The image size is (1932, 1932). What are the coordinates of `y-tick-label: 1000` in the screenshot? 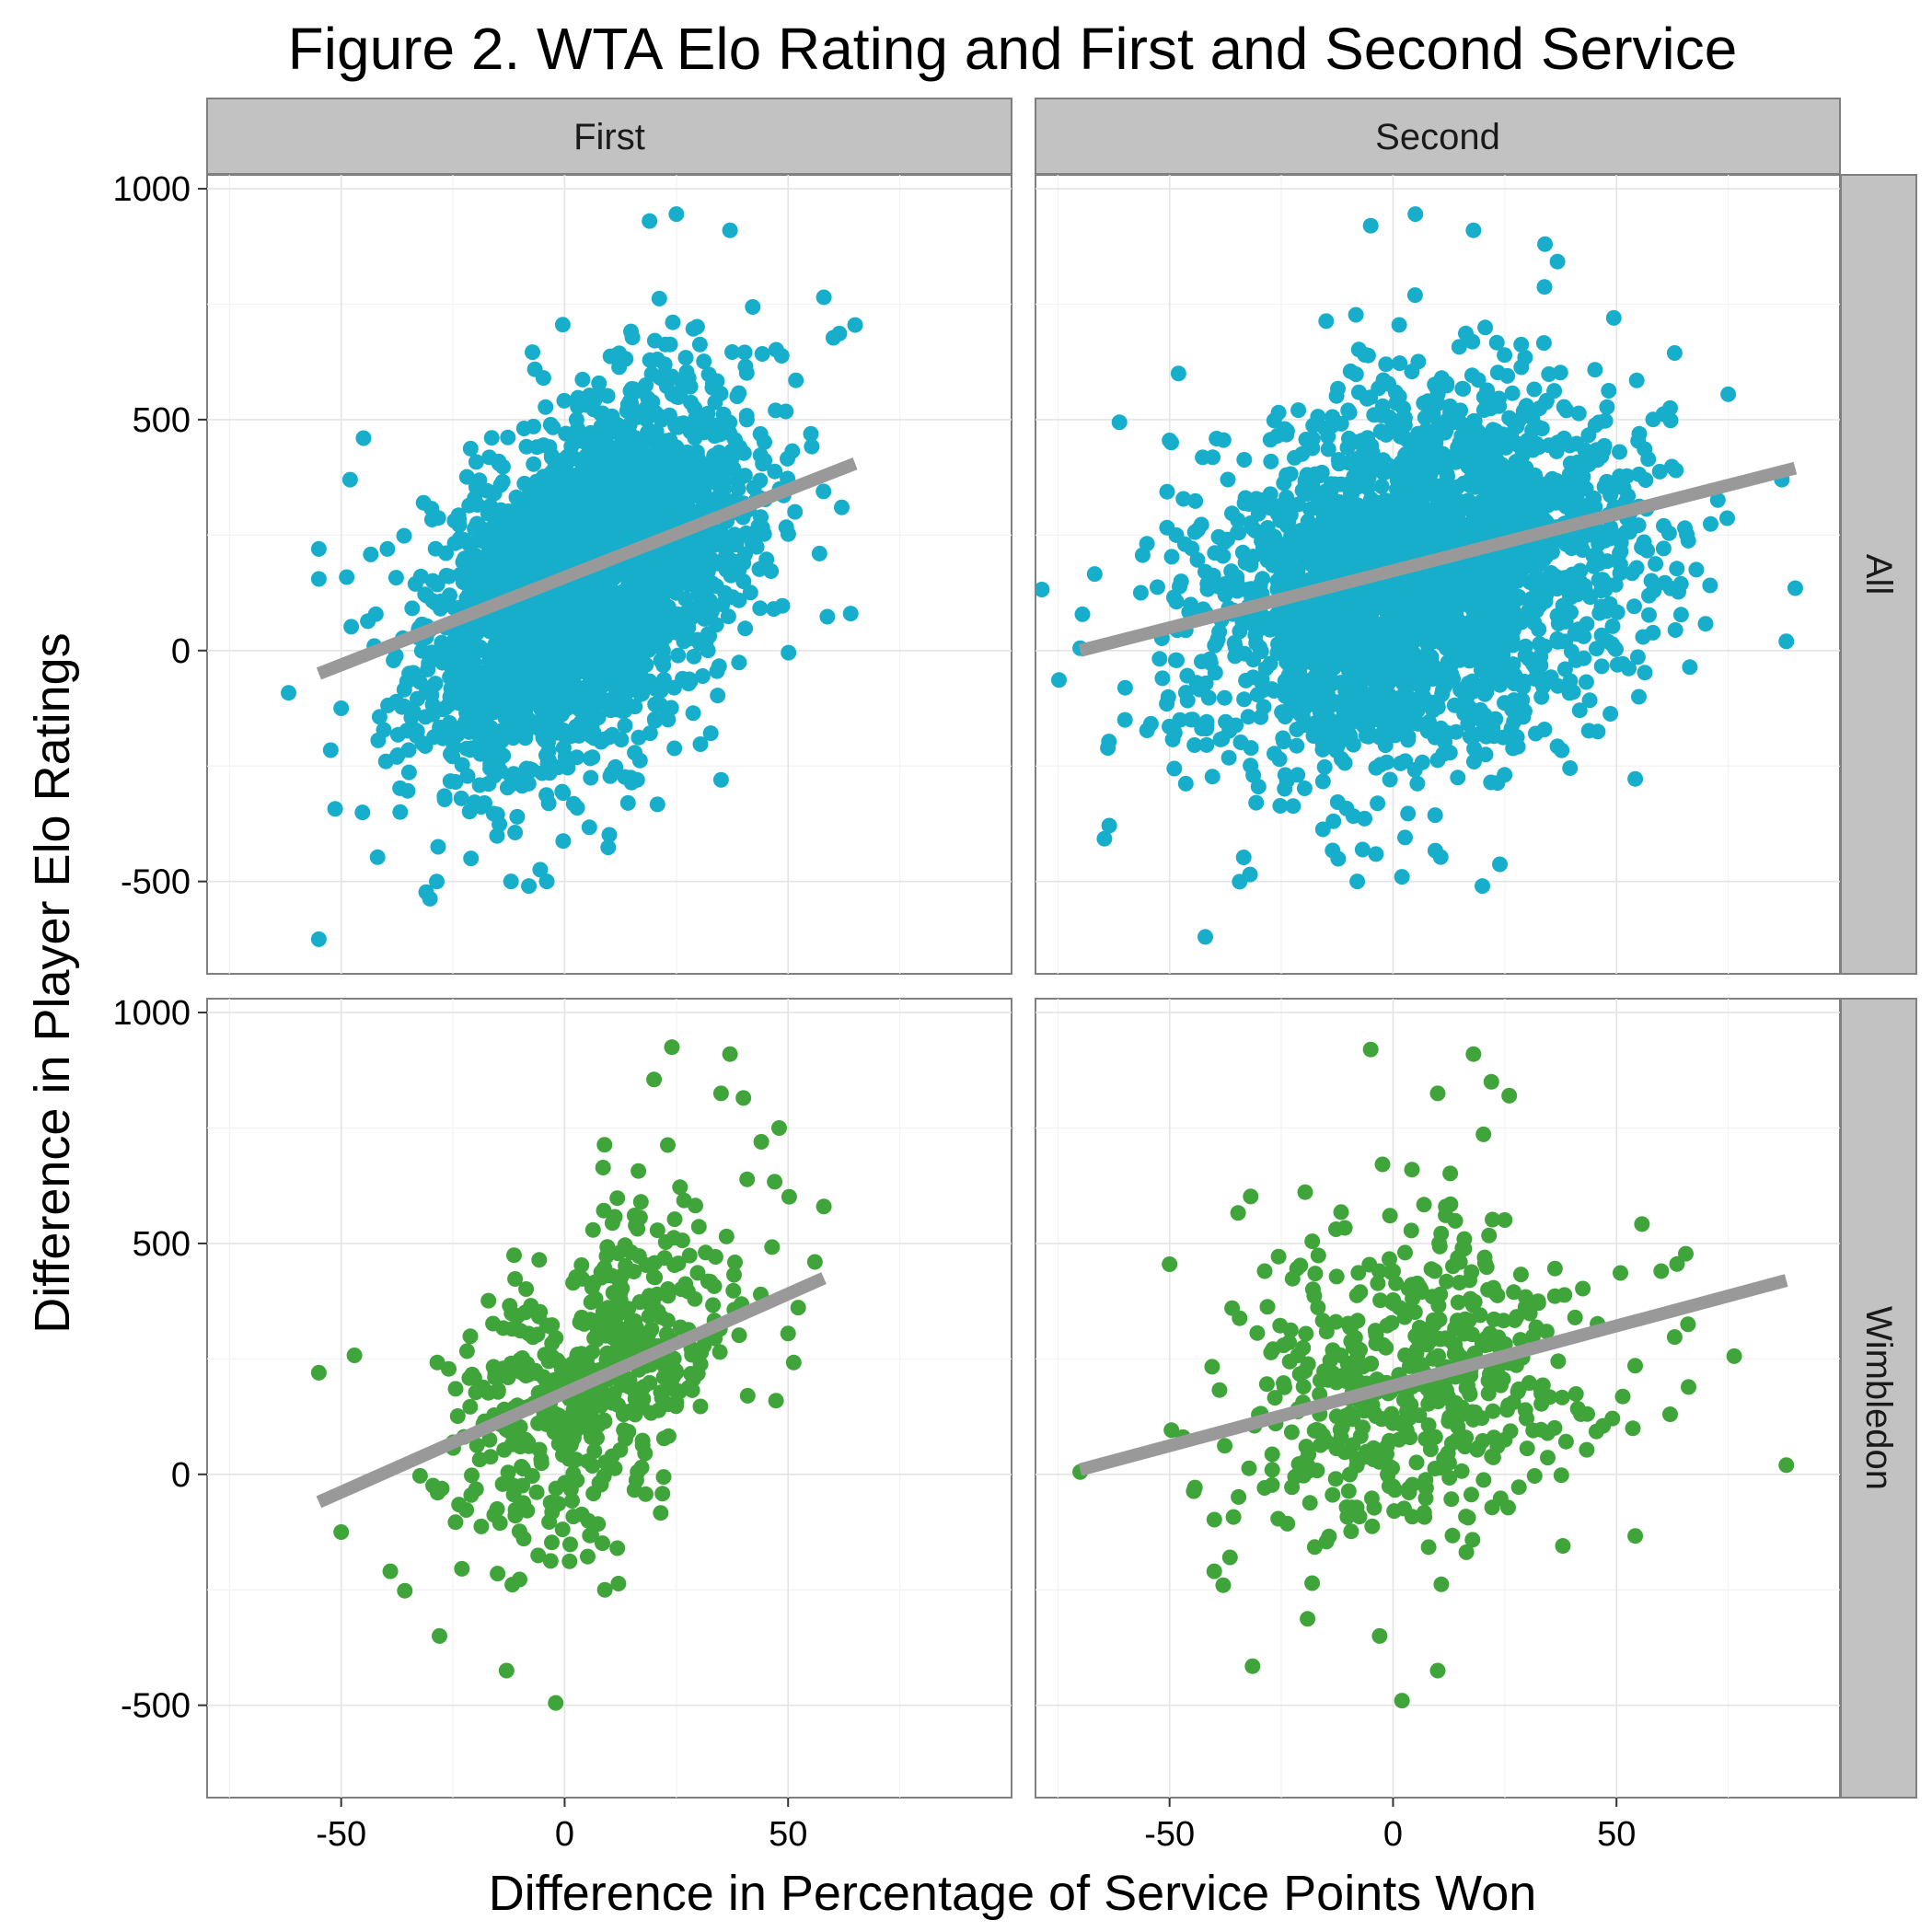 It's located at (152, 190).